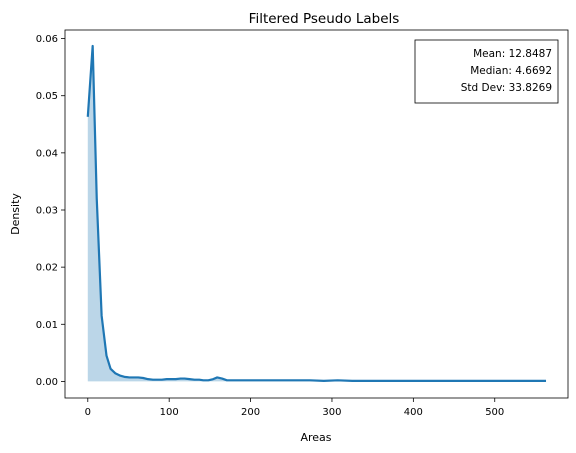 This screenshot has width=576, height=453. I want to click on y-tick-label: 0.04, so click(47, 153).